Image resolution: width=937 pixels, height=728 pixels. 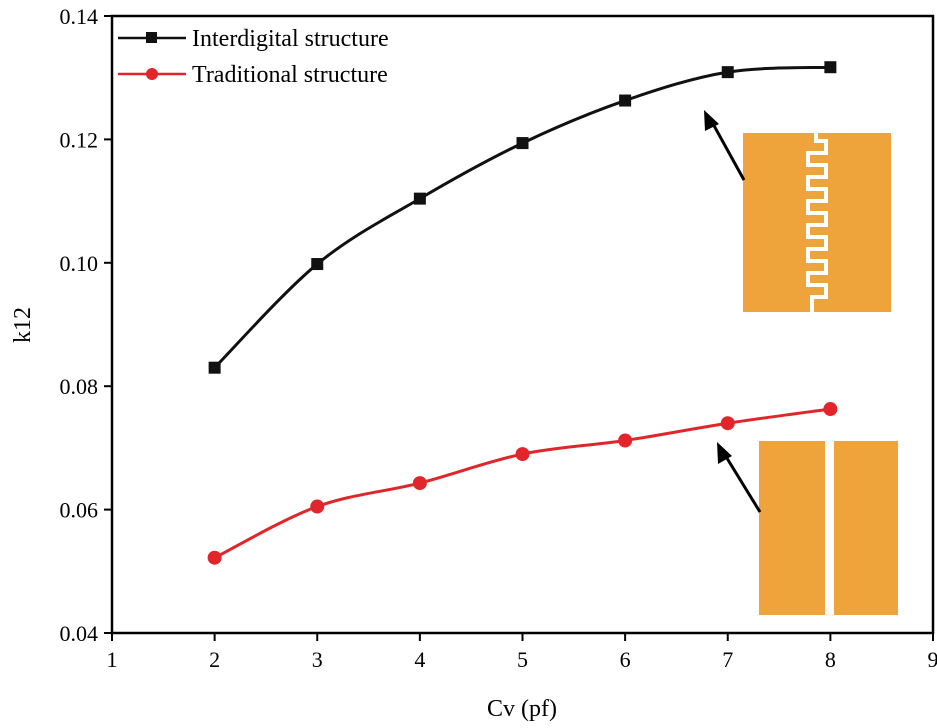 I want to click on x-axis-ticks: 1 2 3 4 5 6 7 8 9, so click(x=522, y=652).